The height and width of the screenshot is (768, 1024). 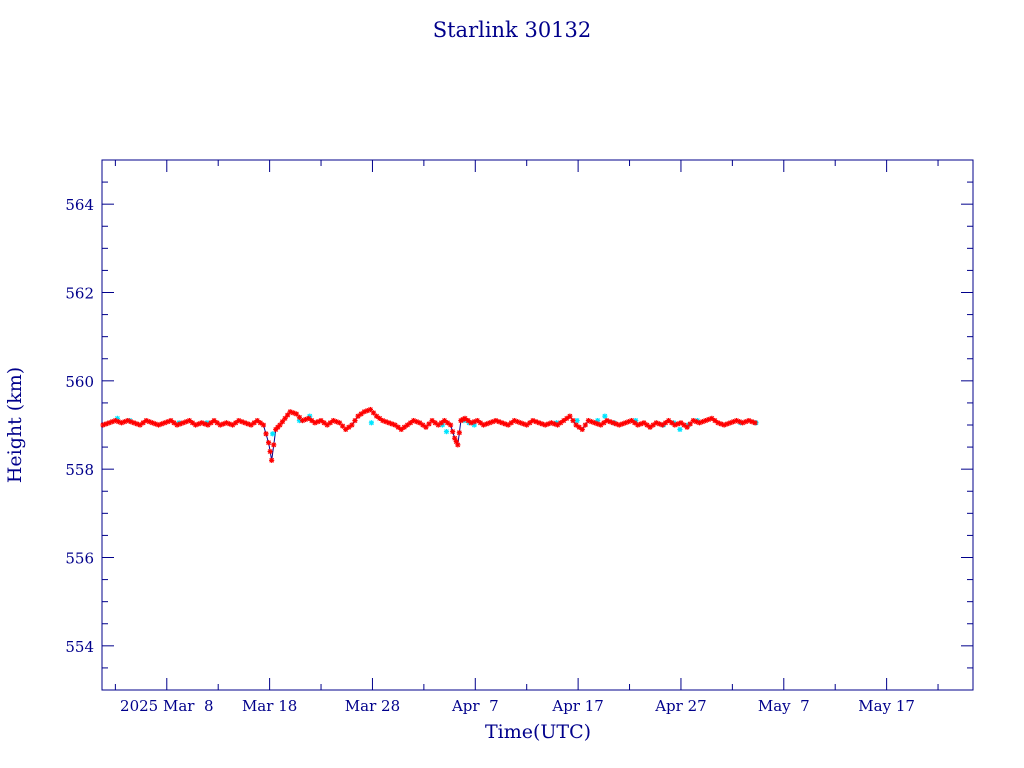 I want to click on series-layer, so click(x=429, y=434).